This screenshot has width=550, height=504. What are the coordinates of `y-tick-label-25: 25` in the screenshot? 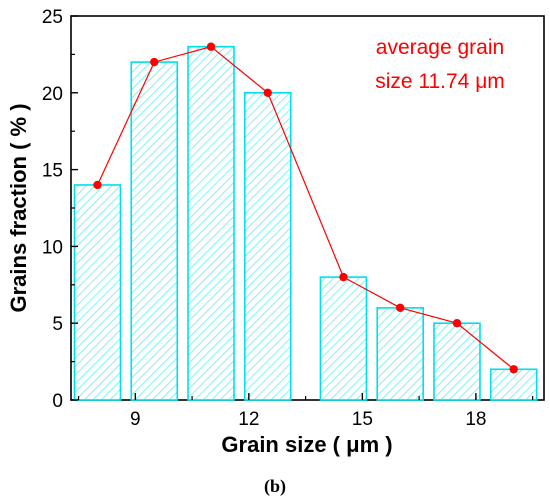 It's located at (52, 17).